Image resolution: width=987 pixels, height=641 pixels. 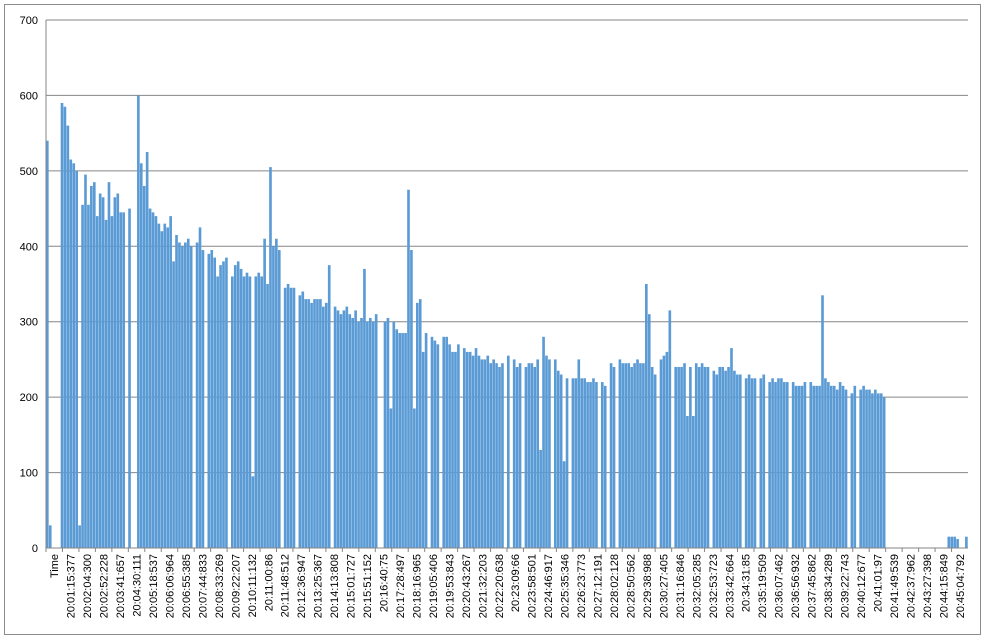 What do you see at coordinates (138, 585) in the screenshot?
I see `x-tick-label: 20:04:30:111` at bounding box center [138, 585].